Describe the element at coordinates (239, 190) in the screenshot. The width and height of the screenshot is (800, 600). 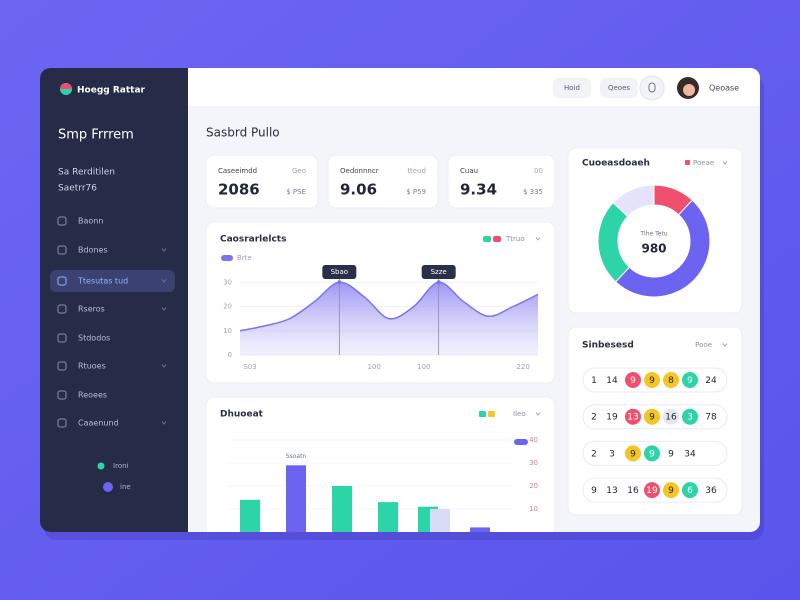
I see `stat-value: 2086` at that location.